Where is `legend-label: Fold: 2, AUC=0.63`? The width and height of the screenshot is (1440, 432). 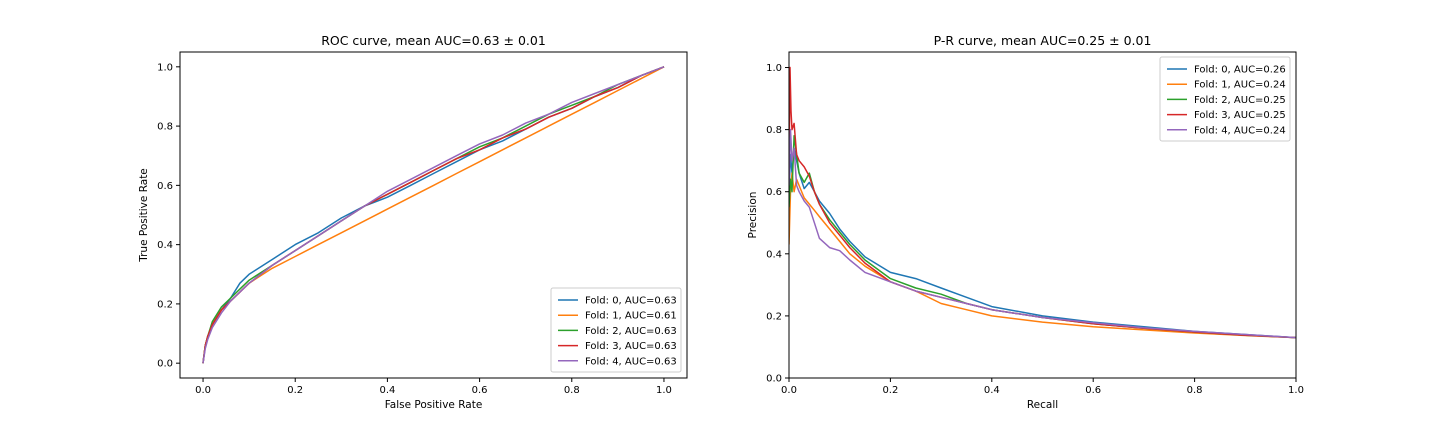 legend-label: Fold: 2, AUC=0.63 is located at coordinates (631, 331).